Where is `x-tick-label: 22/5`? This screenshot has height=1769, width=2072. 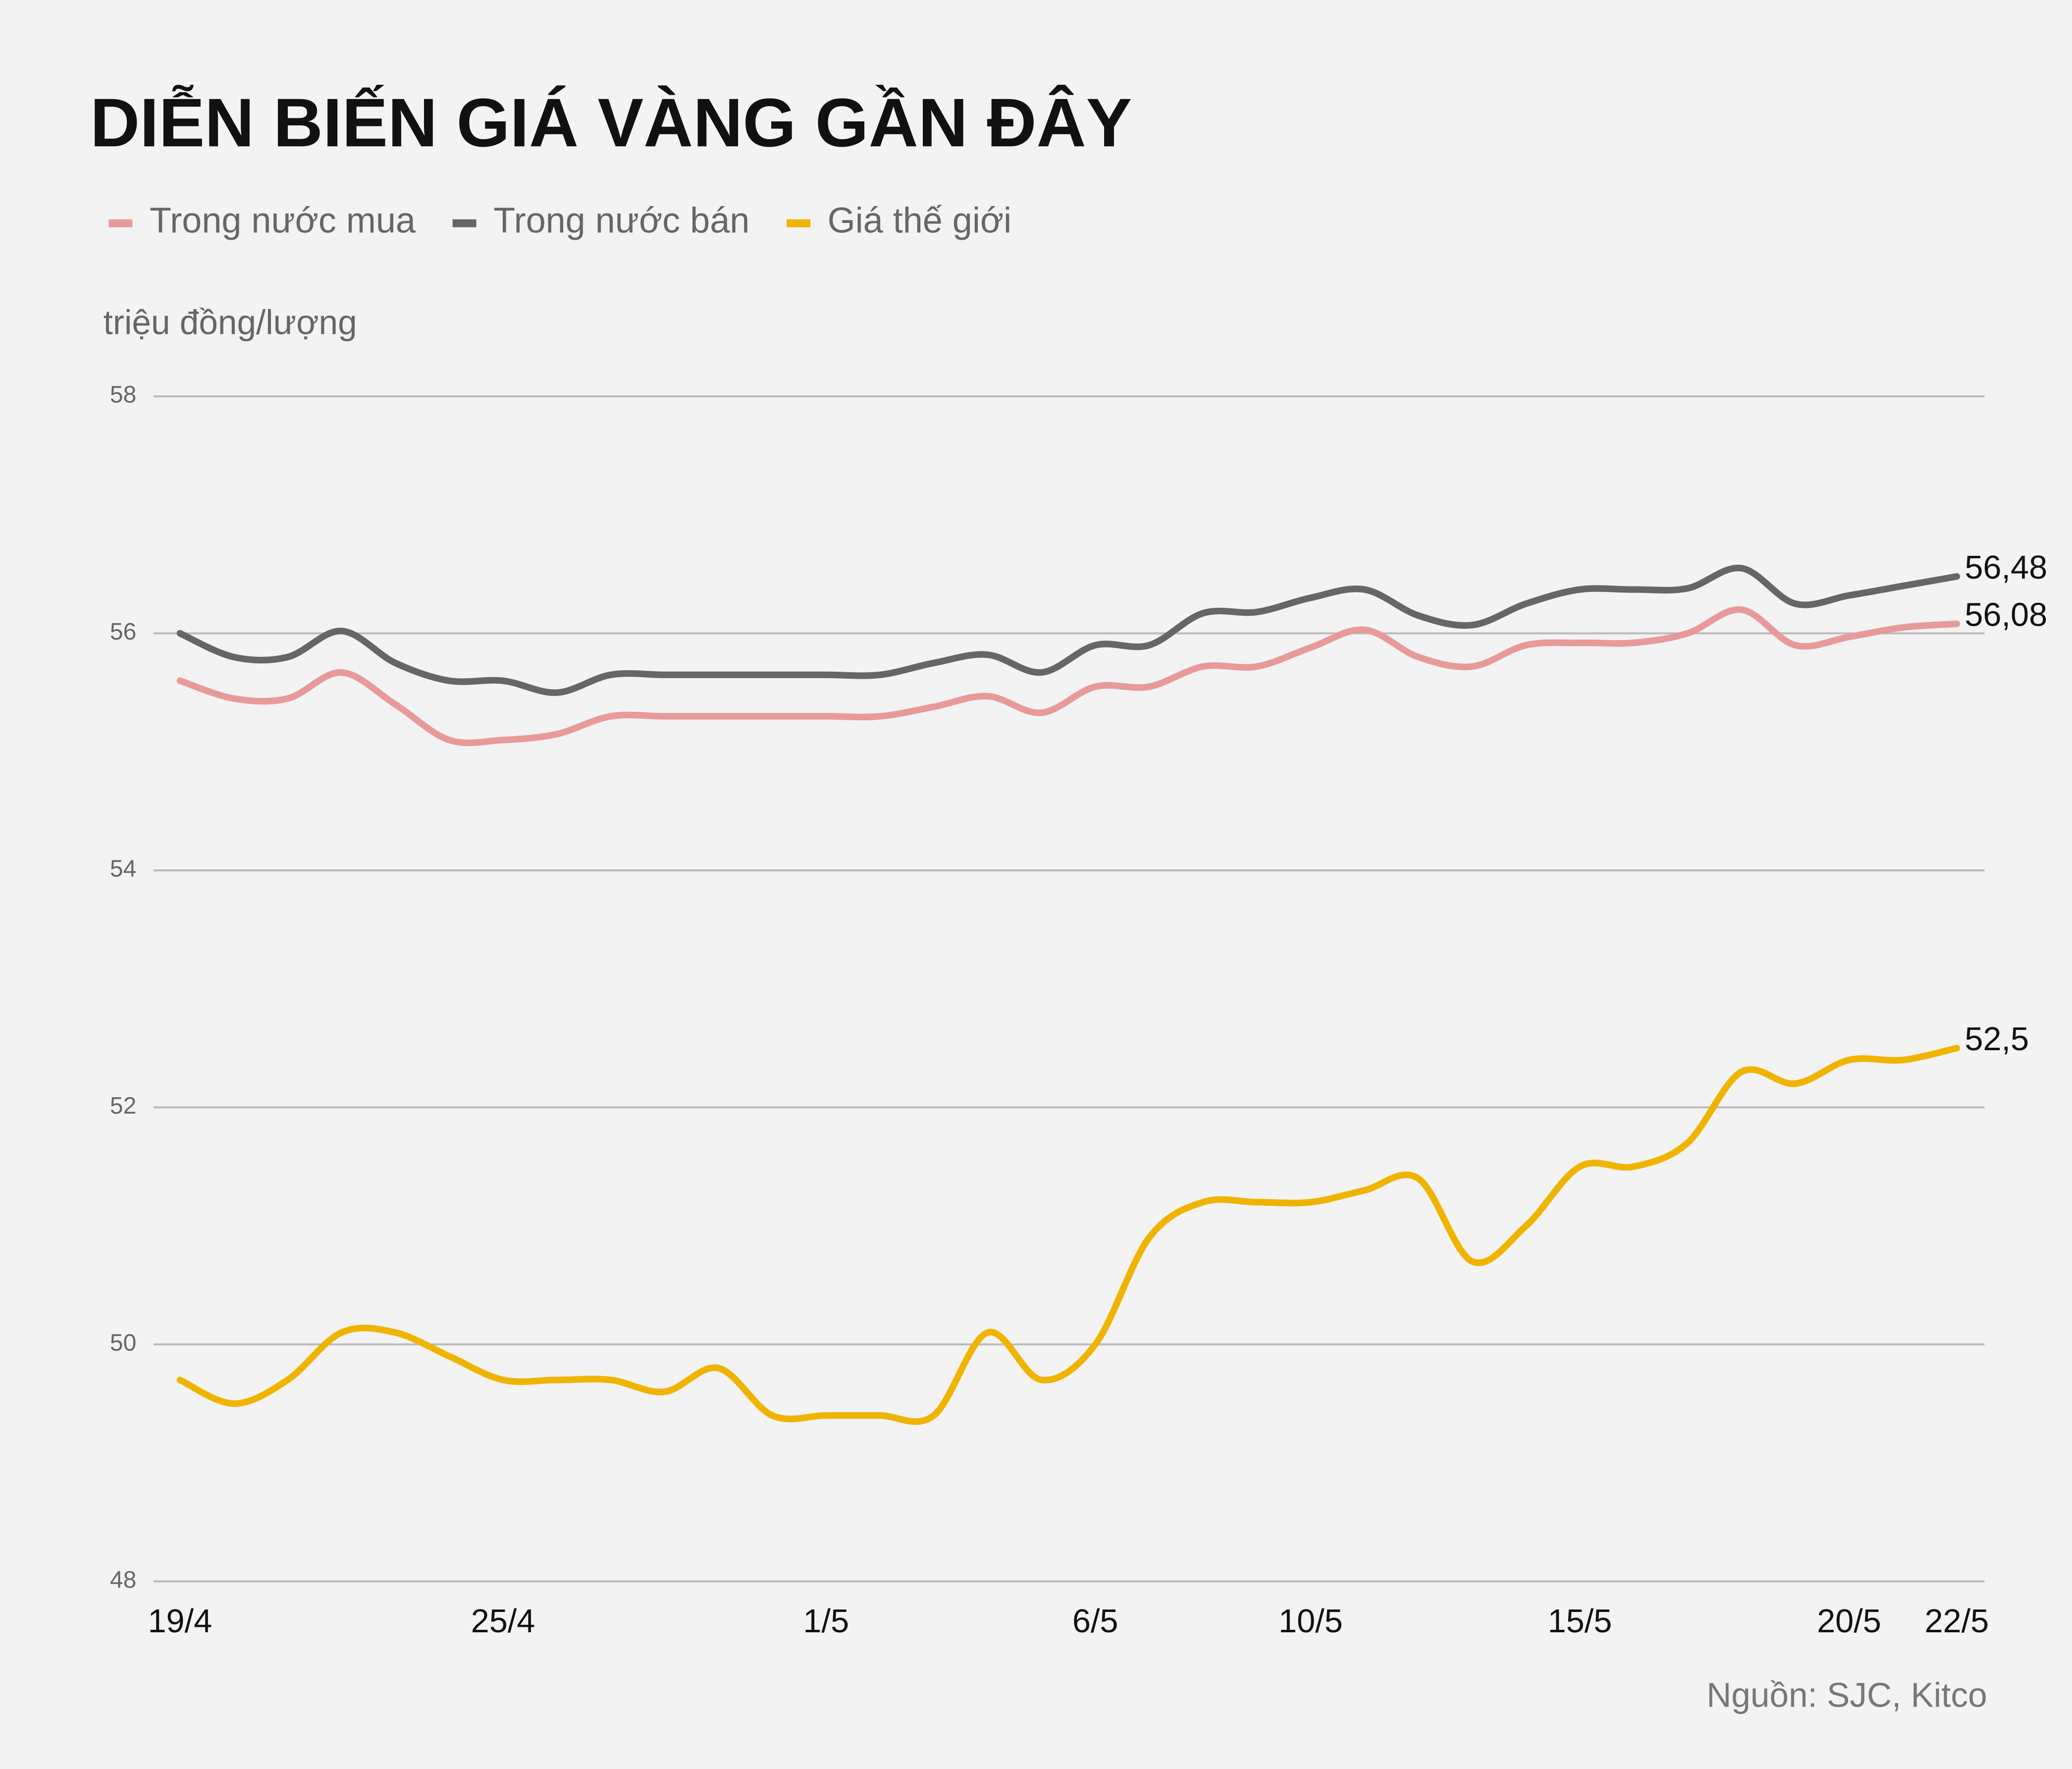
x-tick-label: 22/5 is located at coordinates (1956, 1621).